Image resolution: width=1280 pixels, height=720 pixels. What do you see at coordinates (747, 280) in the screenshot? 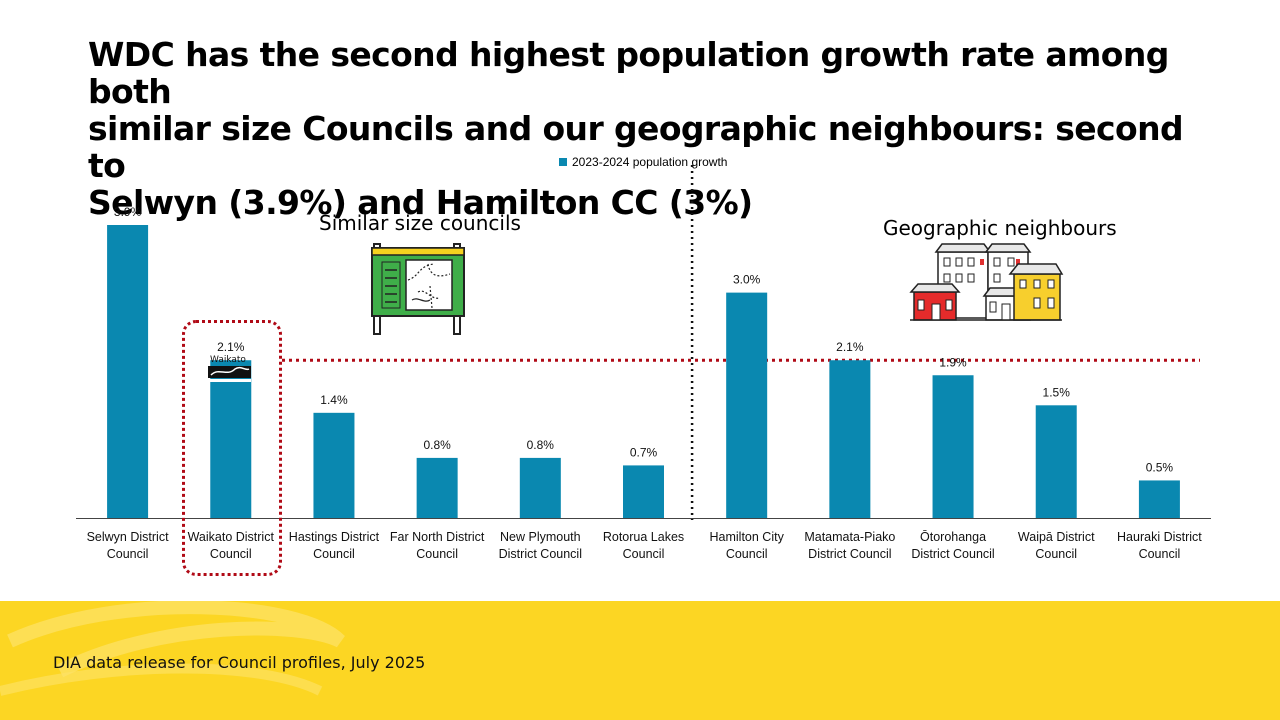
I see `data-label: 3.0%` at bounding box center [747, 280].